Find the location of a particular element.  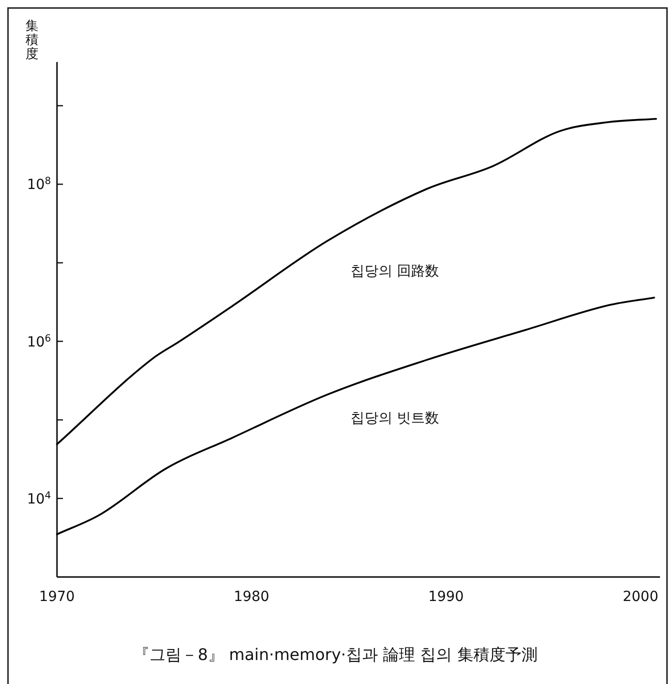

series-label: 칩당의 빗트数 is located at coordinates (394, 418).